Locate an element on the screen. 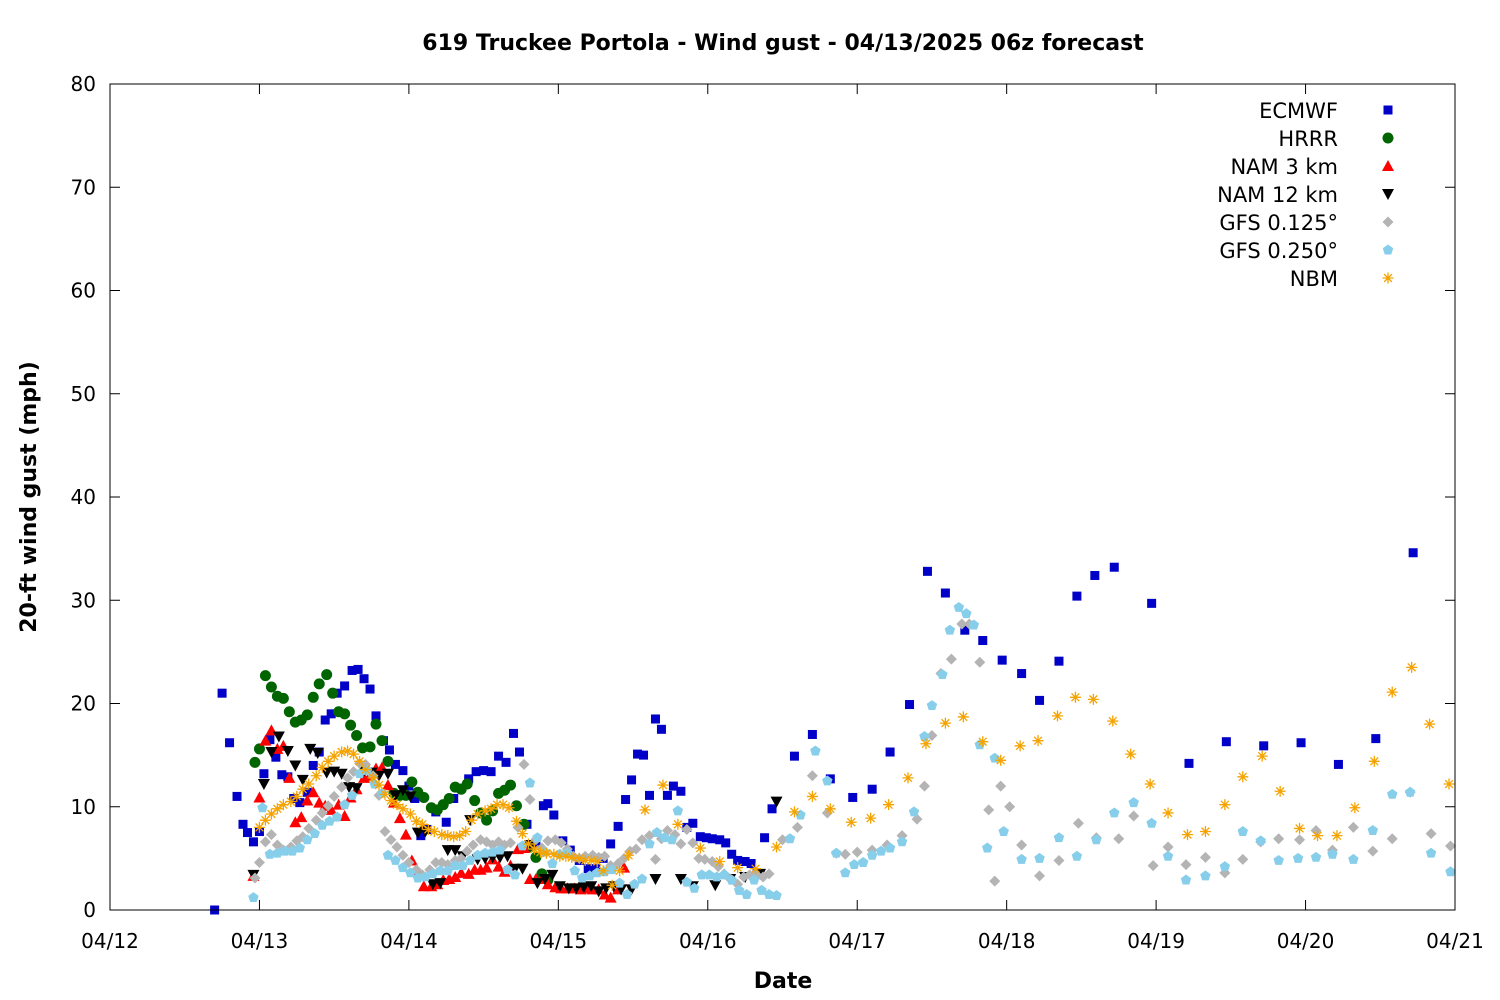  x-tick-label: 04/20 is located at coordinates (1306, 941).